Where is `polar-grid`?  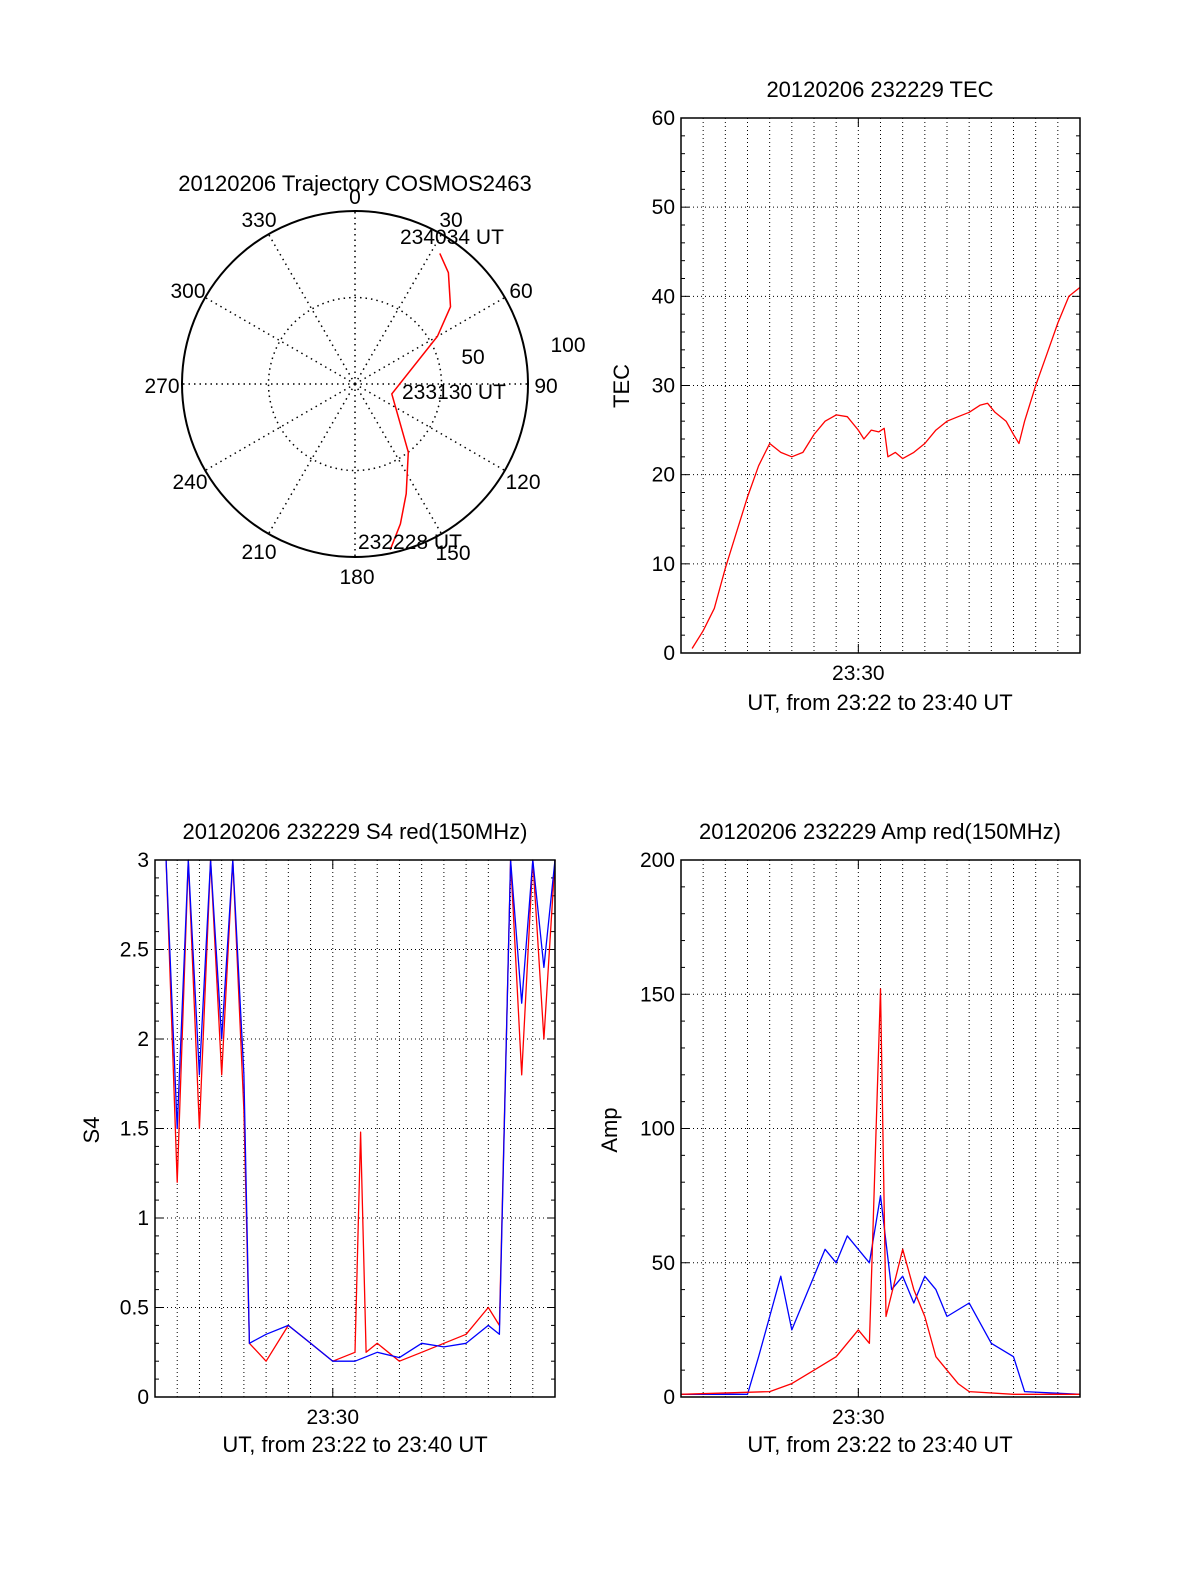
polar-grid is located at coordinates (355, 384).